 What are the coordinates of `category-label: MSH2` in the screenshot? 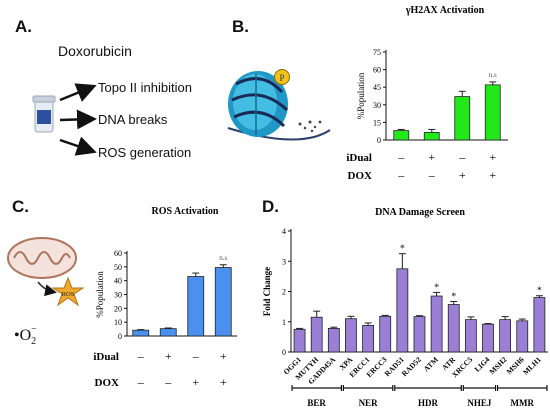 It's located at (497, 365).